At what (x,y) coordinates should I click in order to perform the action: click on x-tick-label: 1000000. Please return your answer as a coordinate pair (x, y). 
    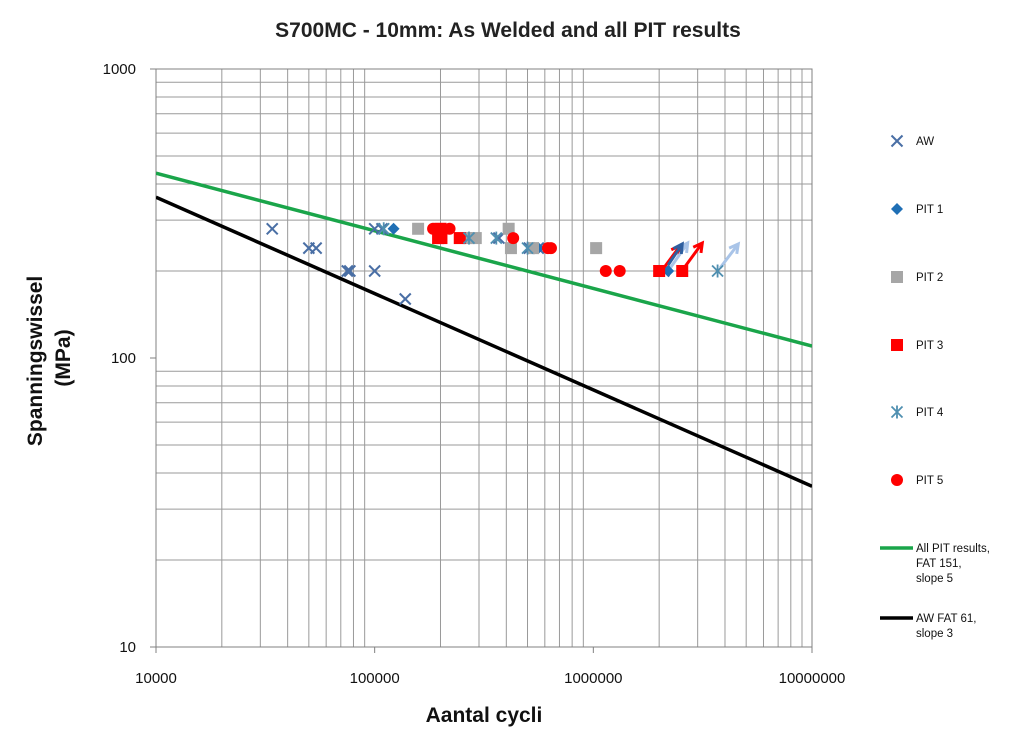
    Looking at the image, I should click on (593, 678).